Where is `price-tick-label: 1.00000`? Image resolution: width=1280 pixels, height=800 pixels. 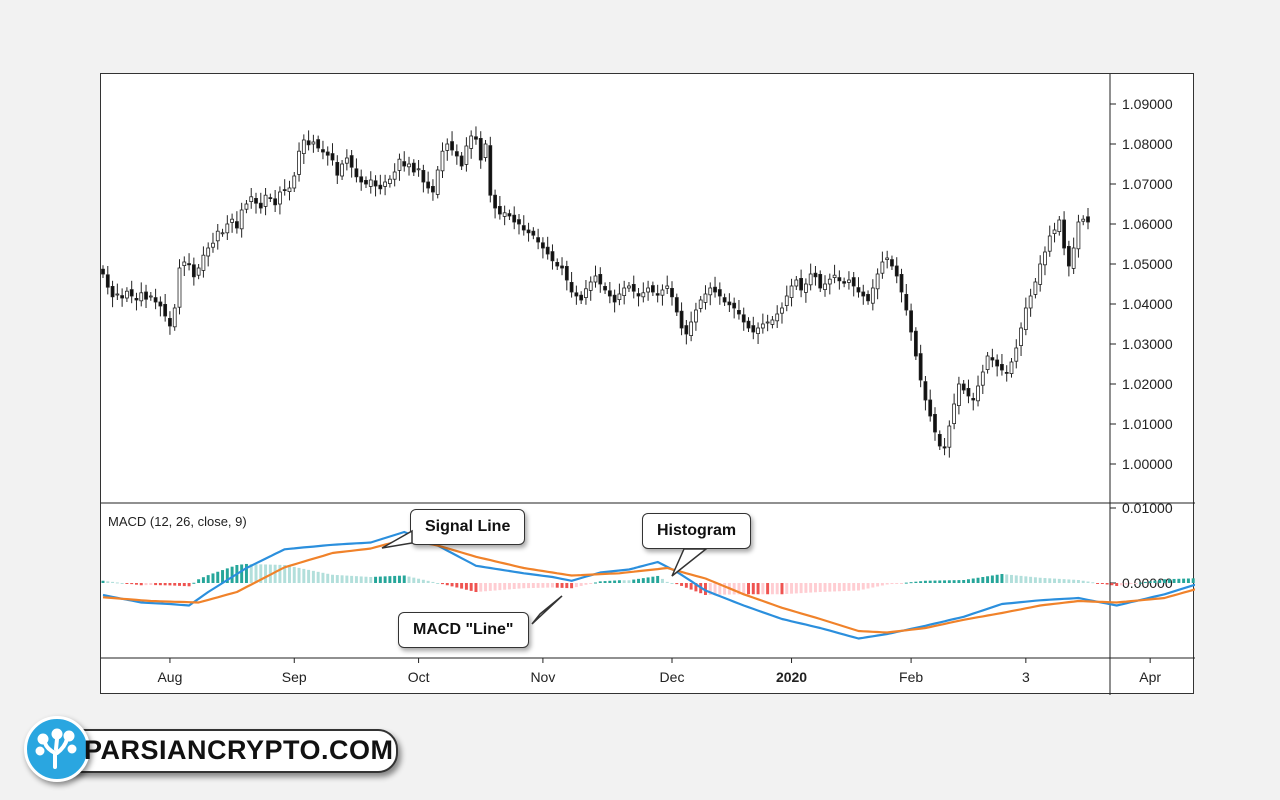 price-tick-label: 1.00000 is located at coordinates (1147, 464).